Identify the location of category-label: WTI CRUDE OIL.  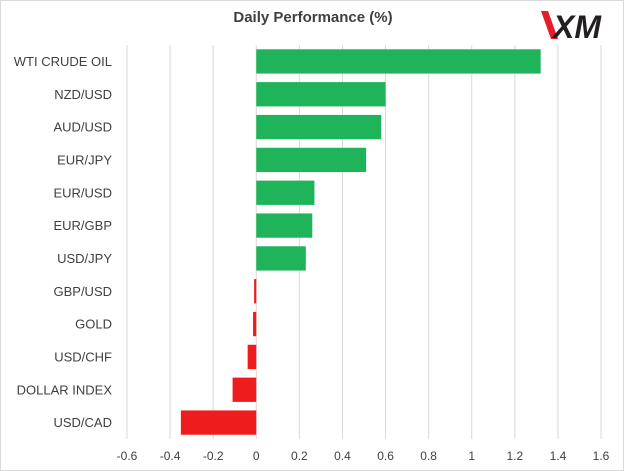
(63, 61).